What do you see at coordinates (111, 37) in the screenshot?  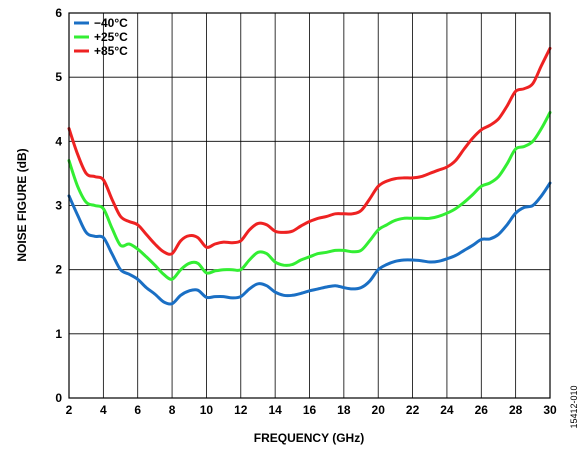 I see `legend-label-1: +25°C` at bounding box center [111, 37].